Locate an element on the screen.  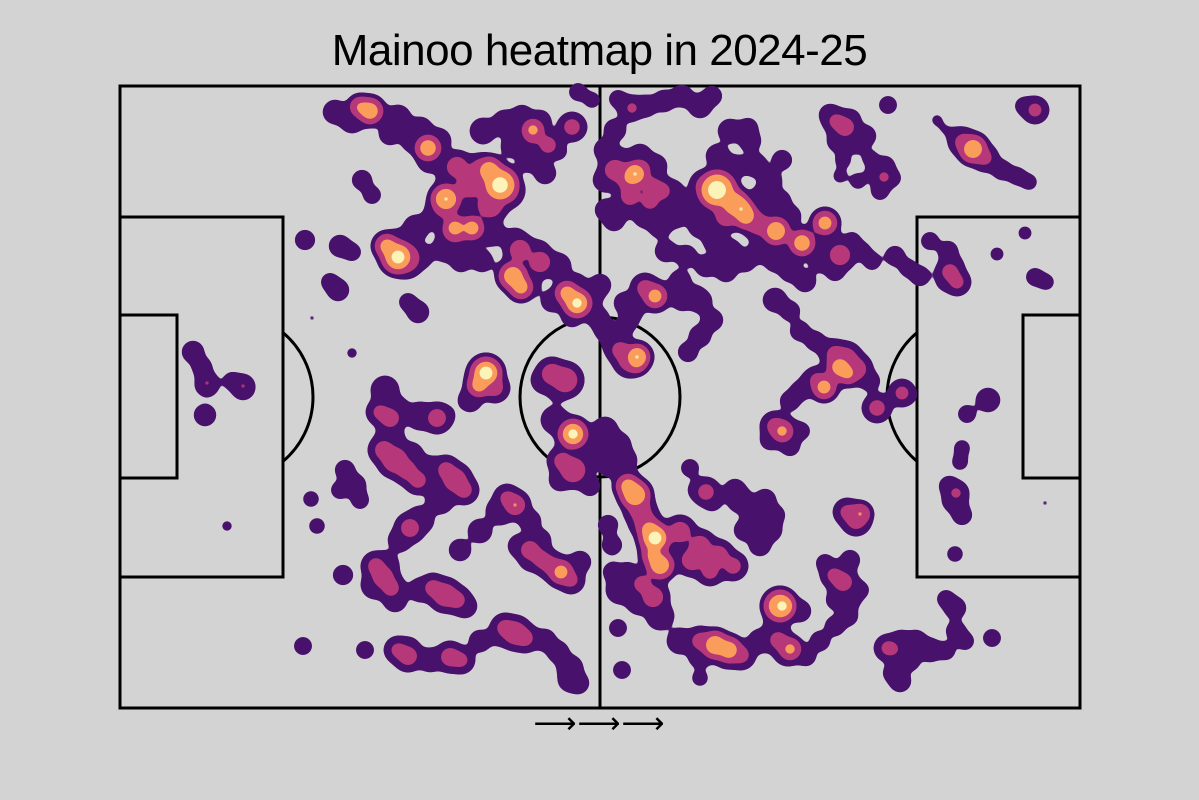
attack-direction-arrows: ⟶⟶⟶ is located at coordinates (599, 723).